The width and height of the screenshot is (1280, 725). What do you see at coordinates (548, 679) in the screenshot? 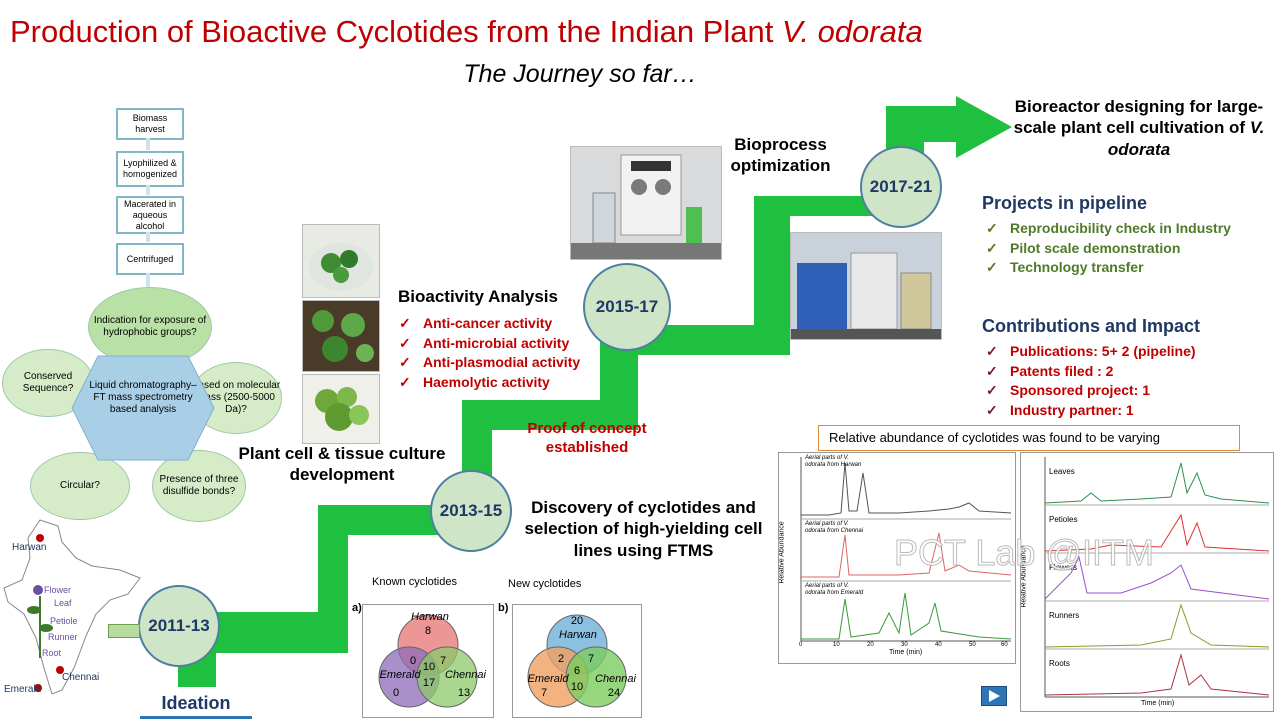
I see `venn-new-set-emerald: Emerald` at bounding box center [548, 679].